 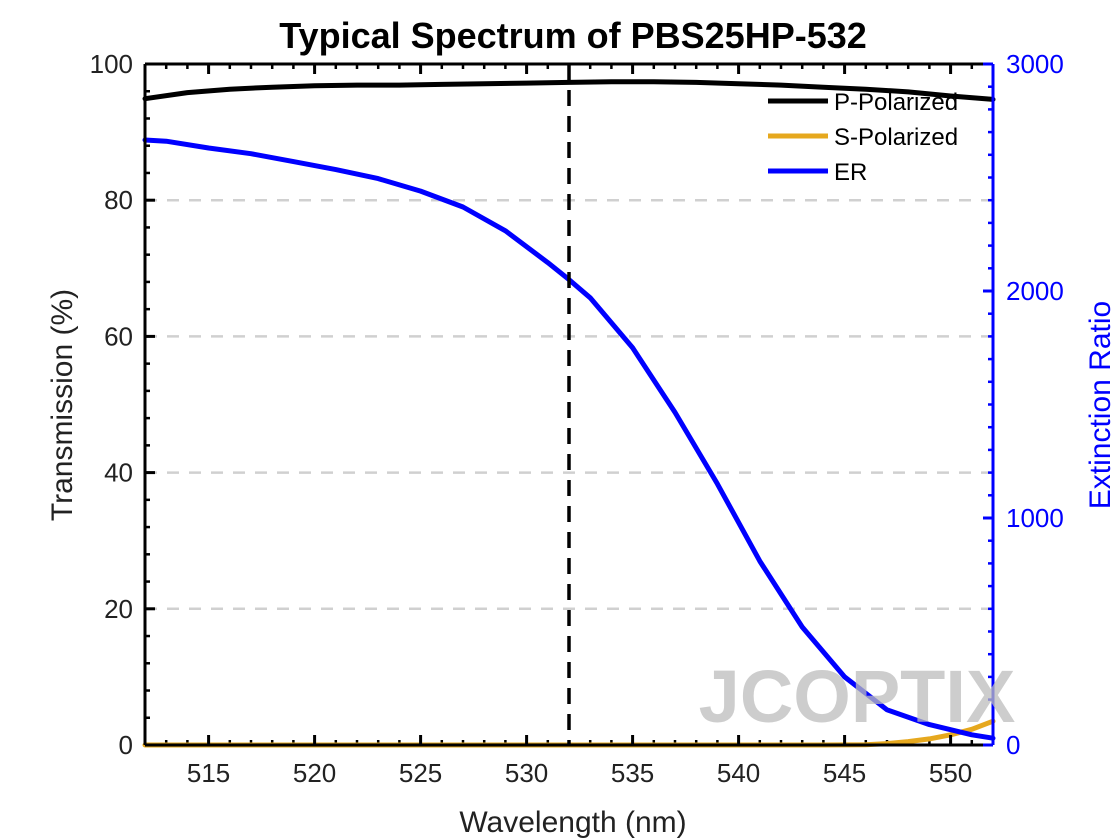 What do you see at coordinates (314, 773) in the screenshot?
I see `x-tick-label: 520` at bounding box center [314, 773].